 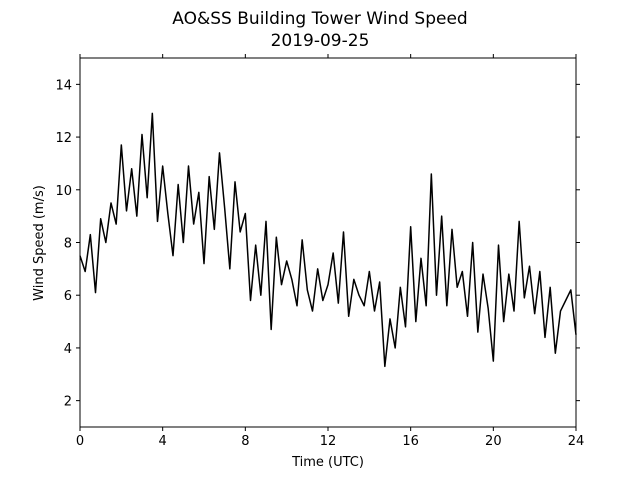 What do you see at coordinates (63, 85) in the screenshot?
I see `y-tick-label: 14` at bounding box center [63, 85].